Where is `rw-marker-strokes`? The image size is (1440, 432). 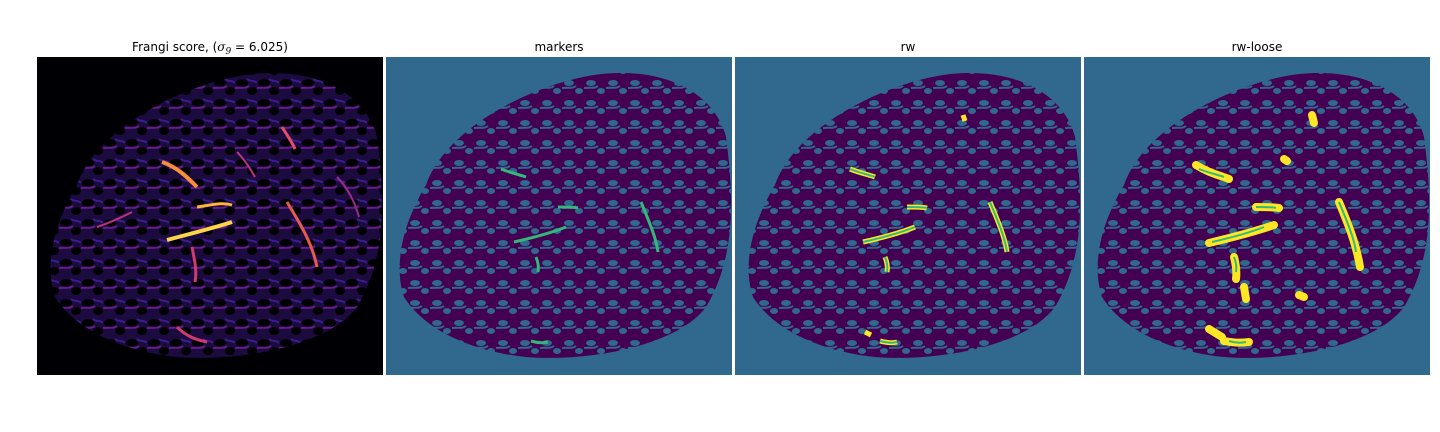 rw-marker-strokes is located at coordinates (928, 256).